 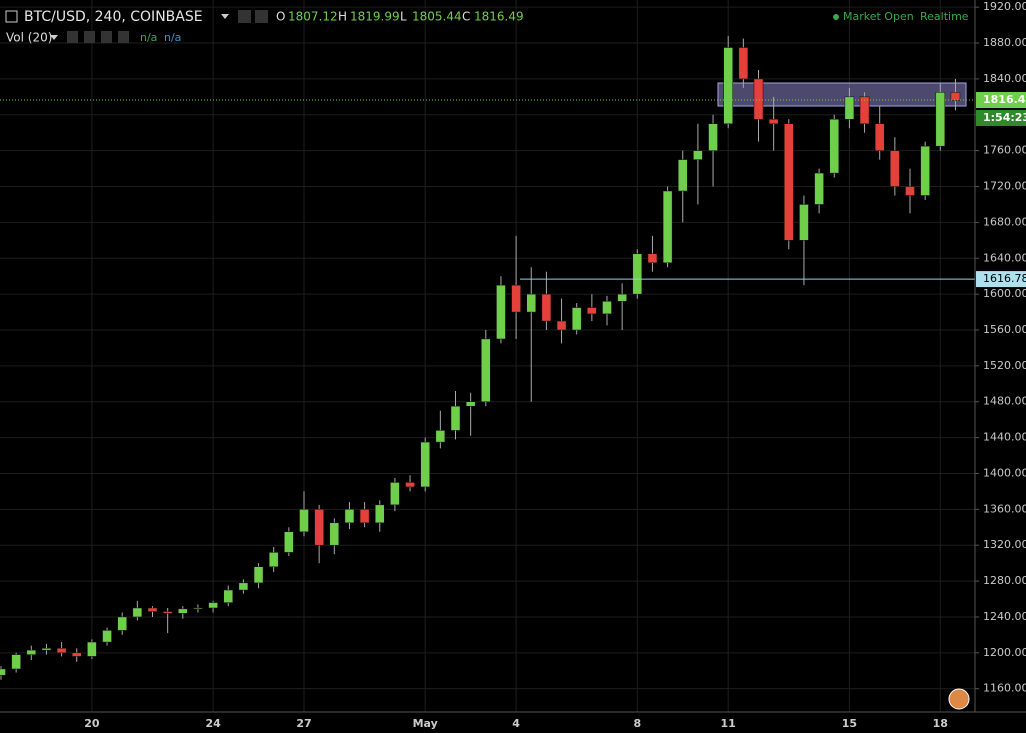 What do you see at coordinates (213, 723) in the screenshot?
I see `x-tick-label: 24` at bounding box center [213, 723].